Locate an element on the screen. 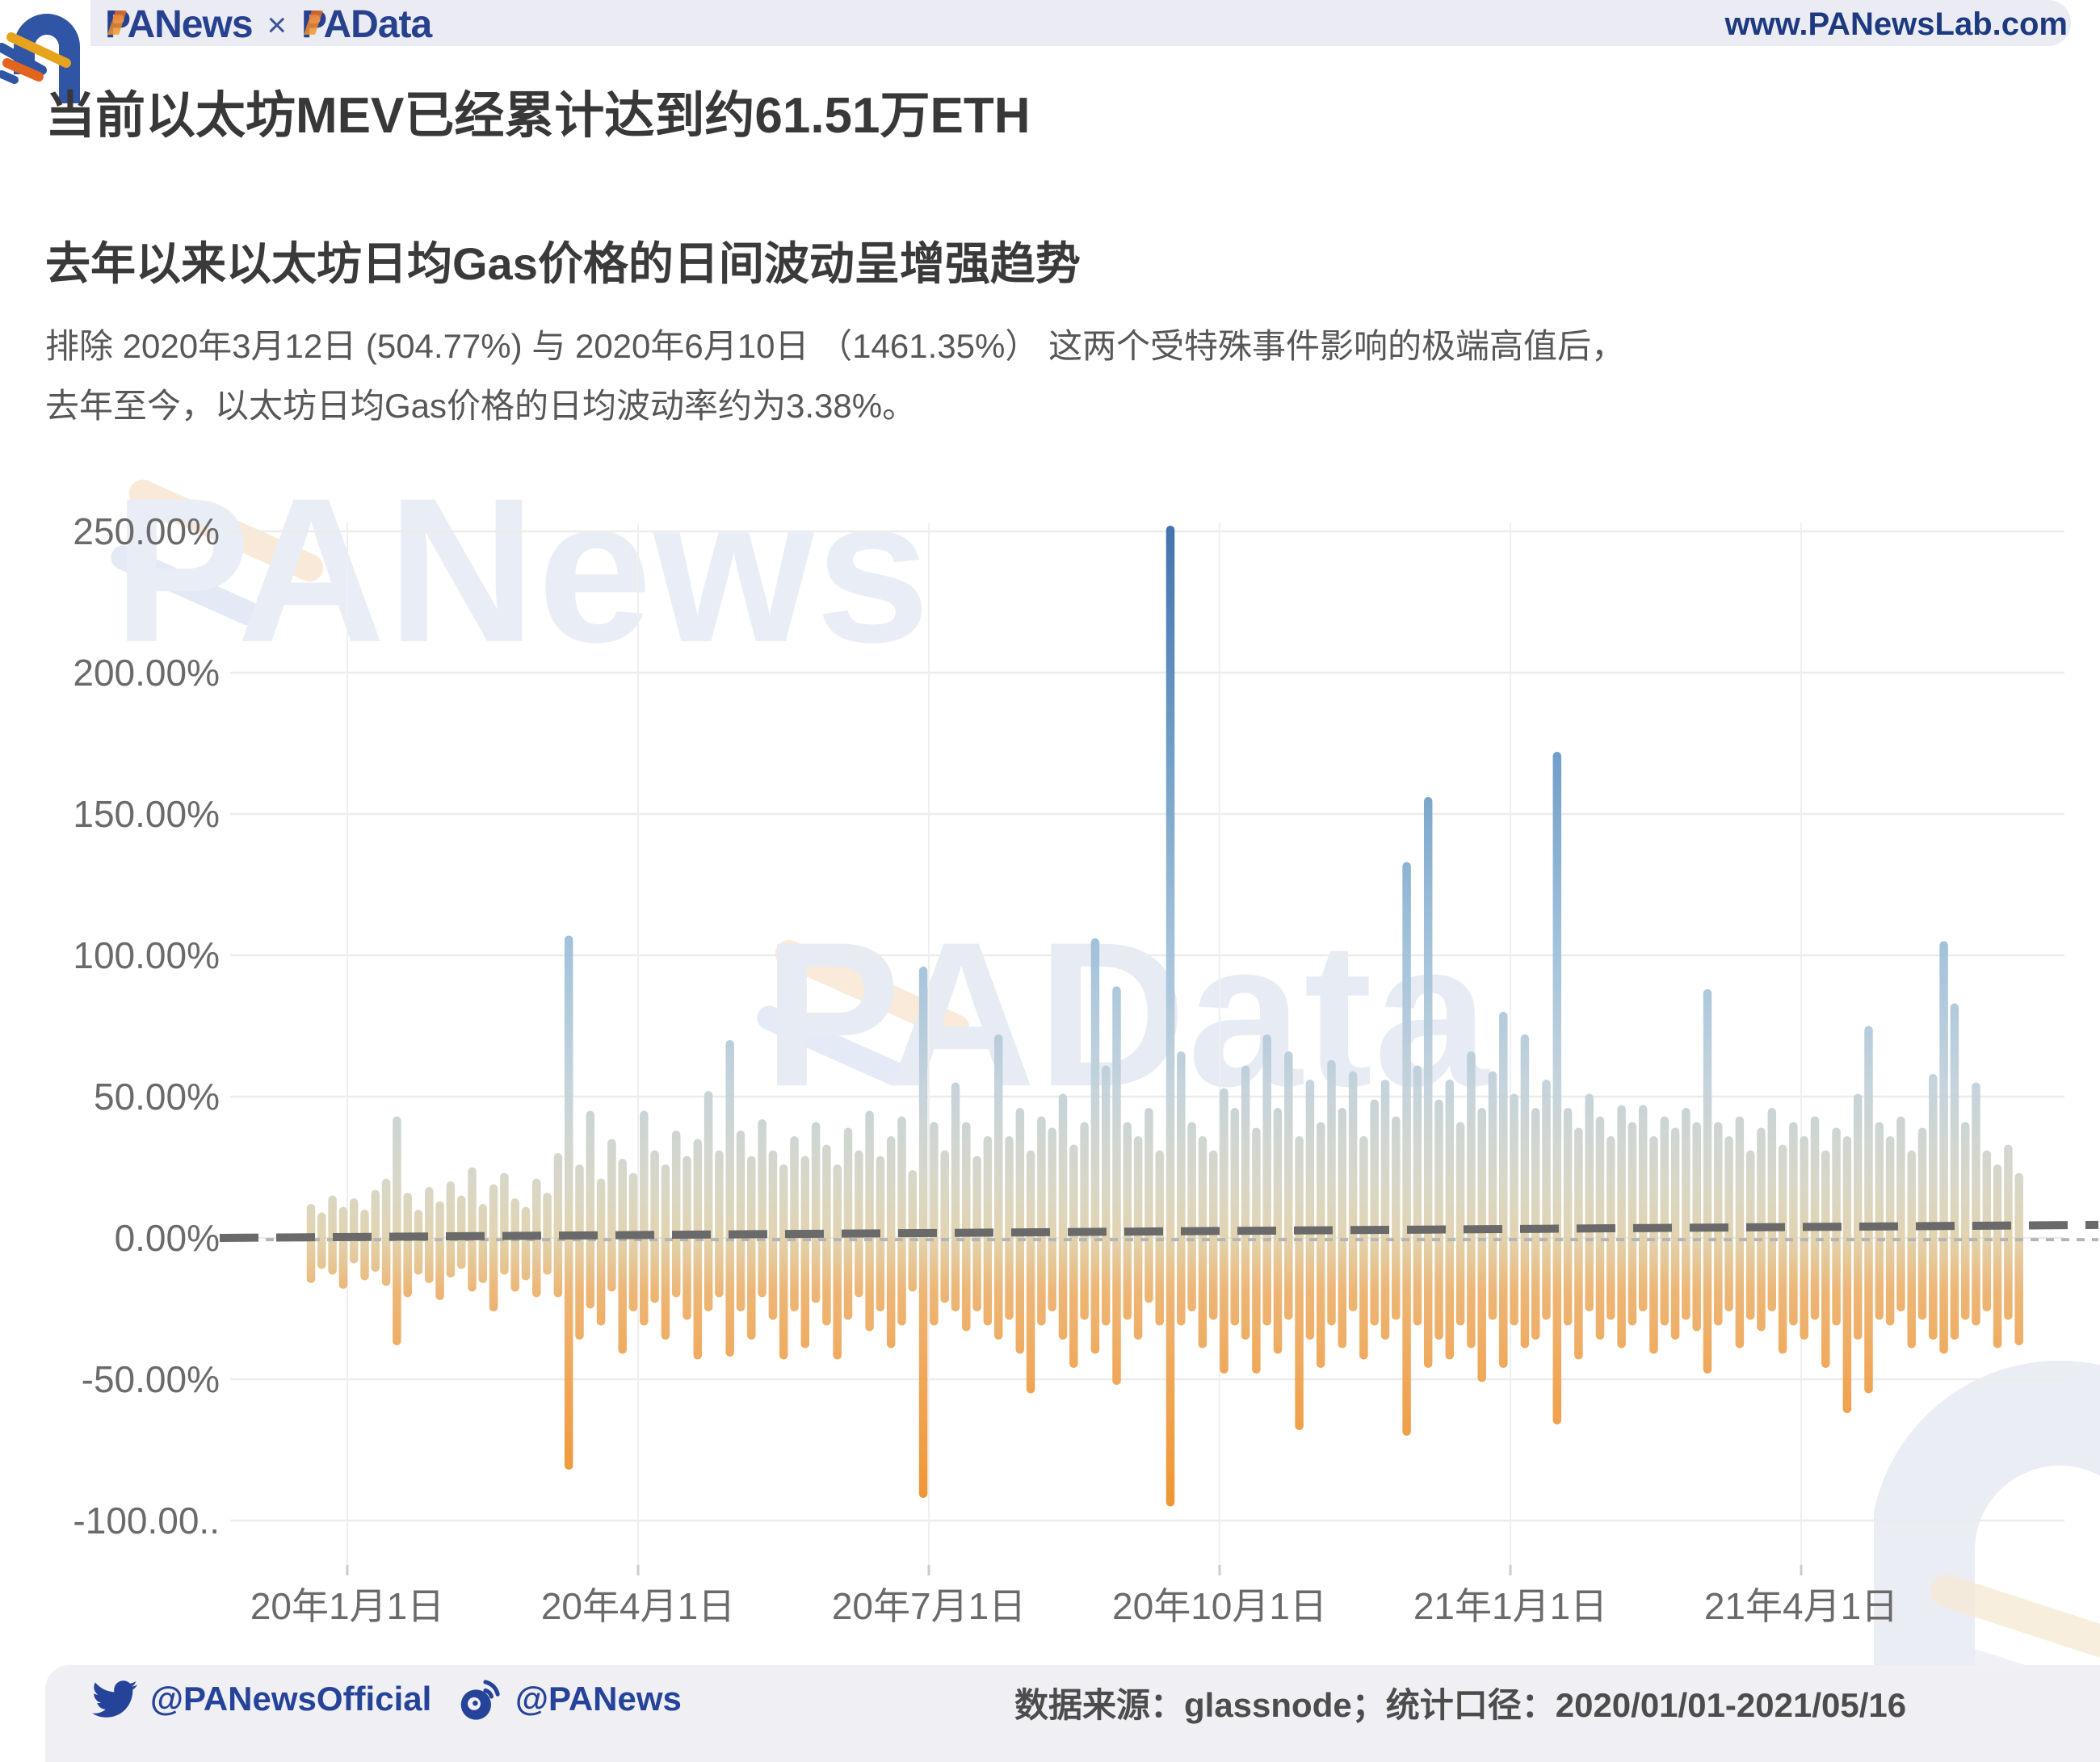 The image size is (2100, 1762). brand-padata: PAData is located at coordinates (366, 24).